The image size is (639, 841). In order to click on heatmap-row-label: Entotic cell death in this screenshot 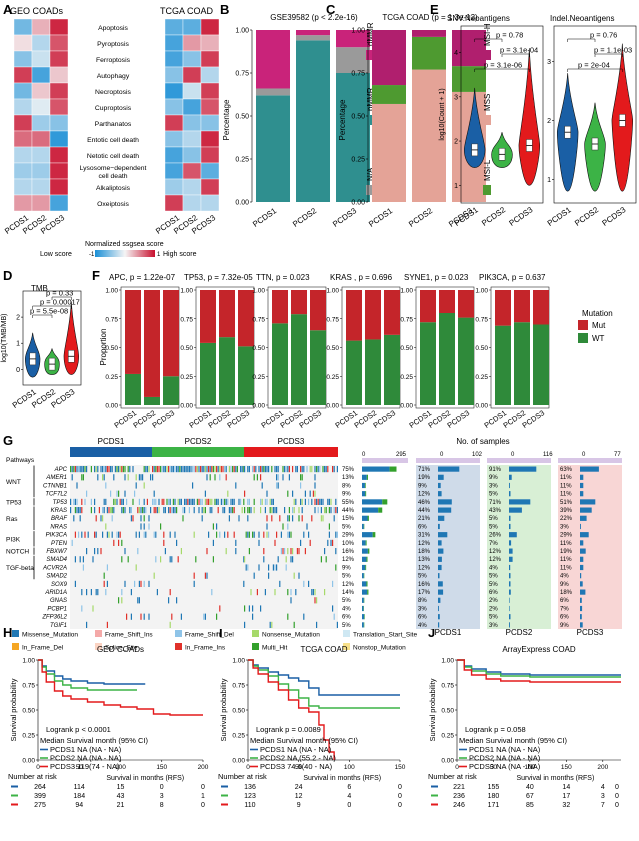, I will do `click(113, 140)`.